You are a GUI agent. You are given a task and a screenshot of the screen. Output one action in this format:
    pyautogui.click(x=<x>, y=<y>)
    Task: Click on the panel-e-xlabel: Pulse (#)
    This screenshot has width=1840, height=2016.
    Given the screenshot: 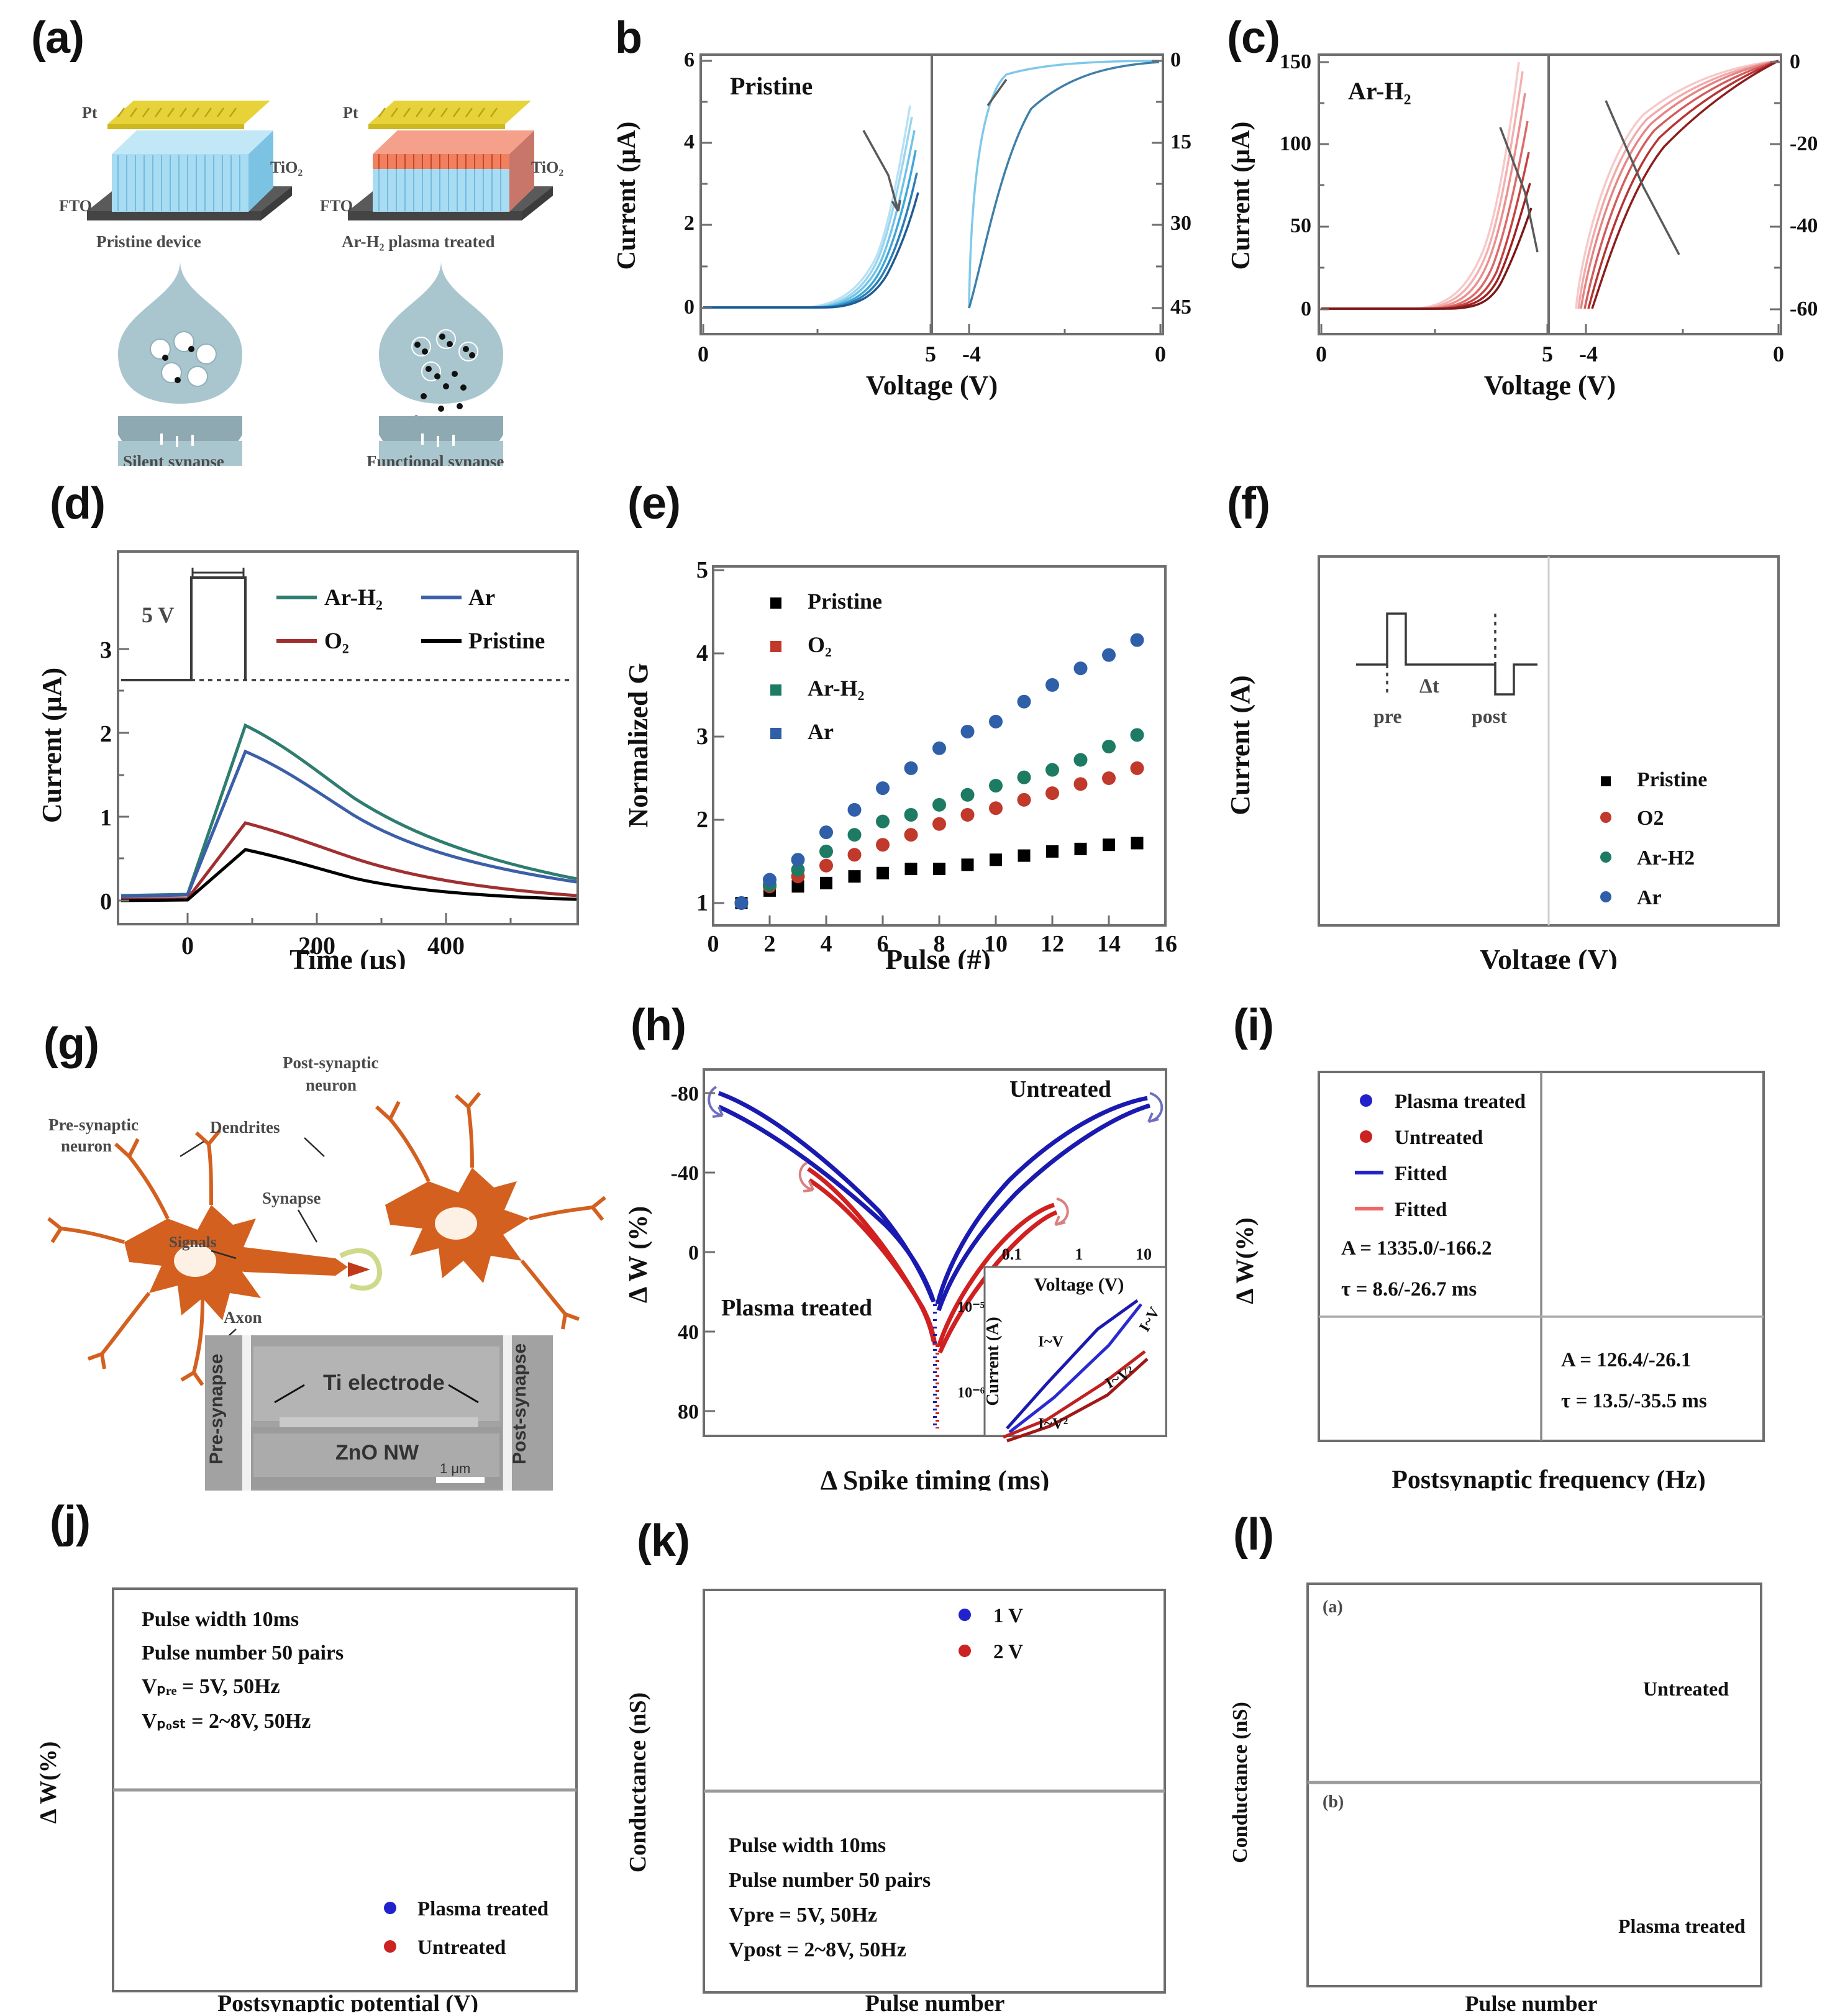 What is the action you would take?
    pyautogui.click(x=938, y=956)
    